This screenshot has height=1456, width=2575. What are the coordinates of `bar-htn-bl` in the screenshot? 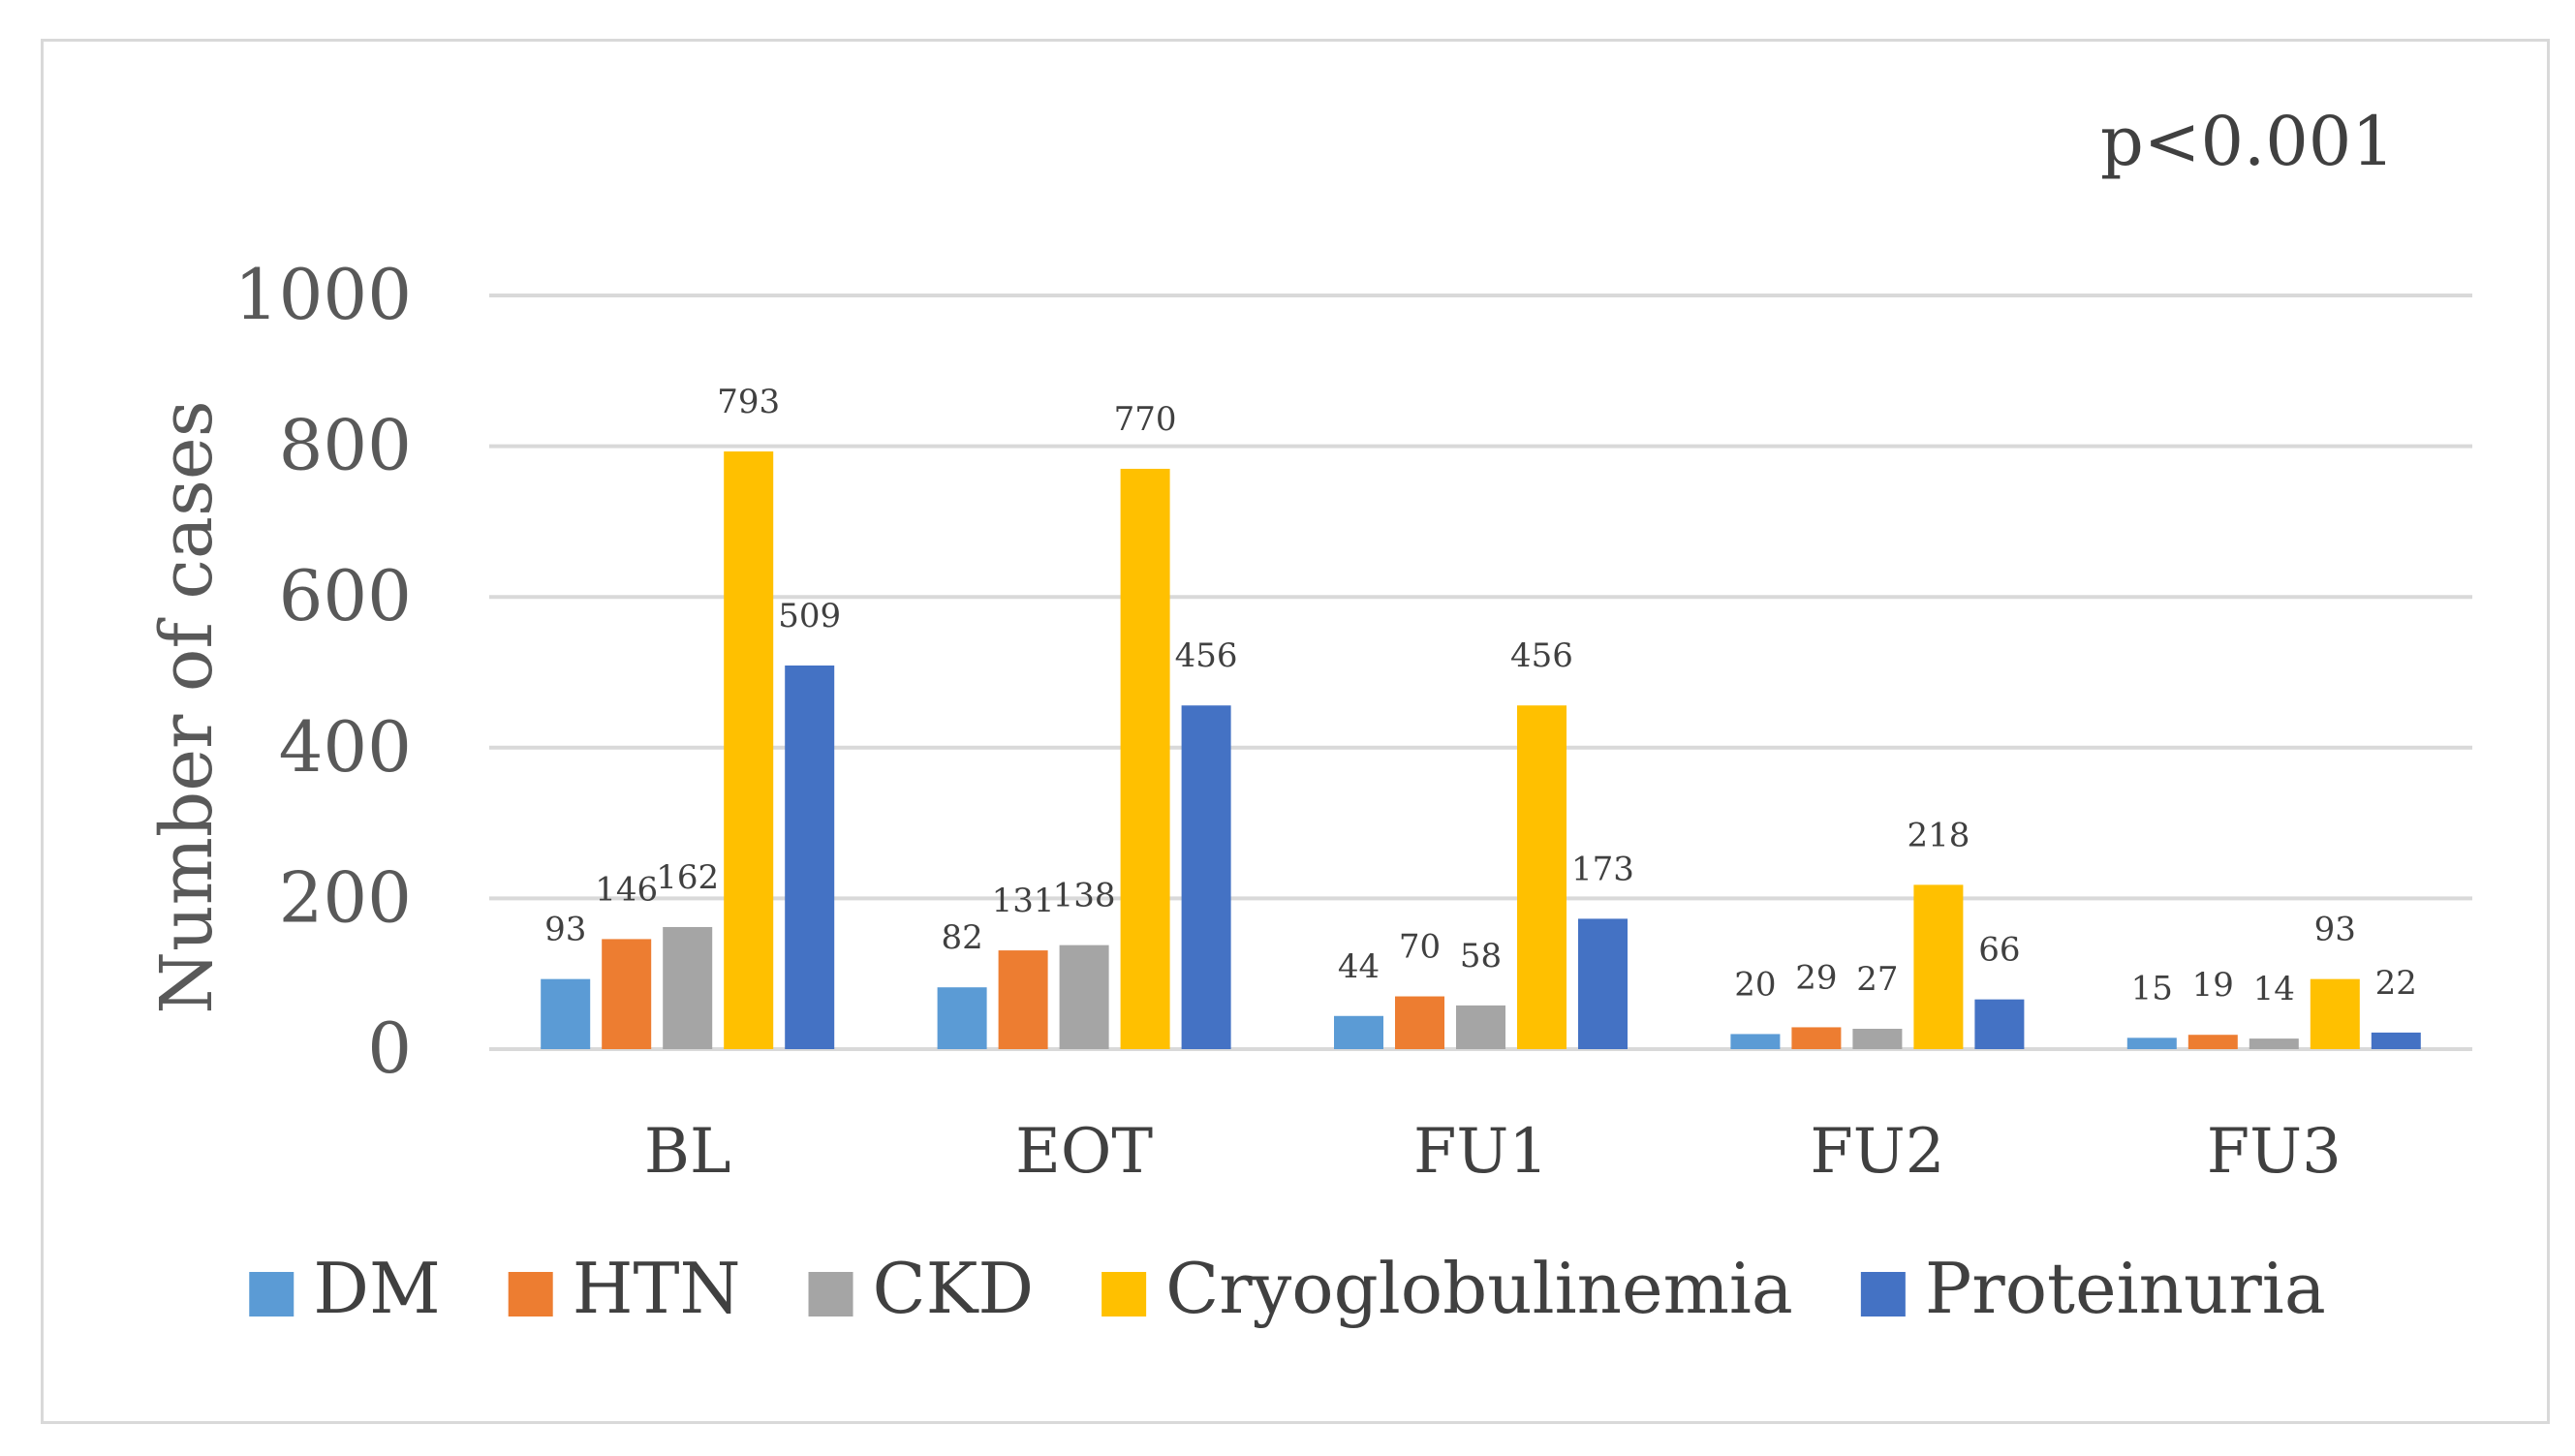 It's located at (627, 994).